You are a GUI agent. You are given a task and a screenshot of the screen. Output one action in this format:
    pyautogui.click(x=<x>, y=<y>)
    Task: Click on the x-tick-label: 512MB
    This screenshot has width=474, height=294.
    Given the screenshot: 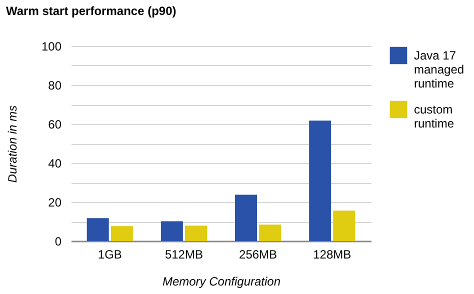 What is the action you would take?
    pyautogui.click(x=183, y=255)
    